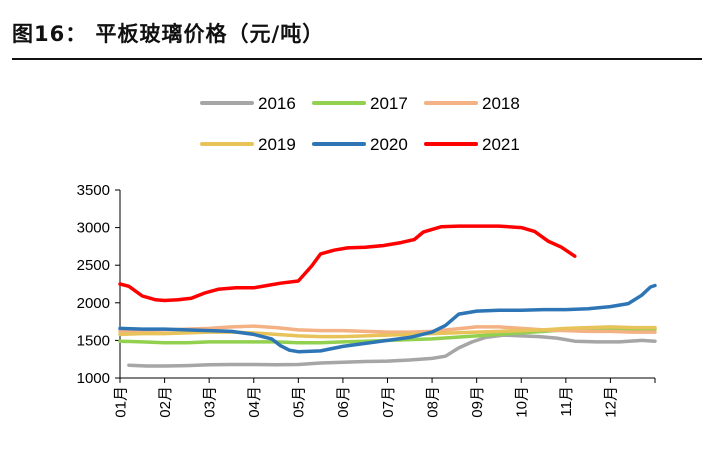  Describe the element at coordinates (389, 144) in the screenshot. I see `legend-label-2020: 2020` at that location.